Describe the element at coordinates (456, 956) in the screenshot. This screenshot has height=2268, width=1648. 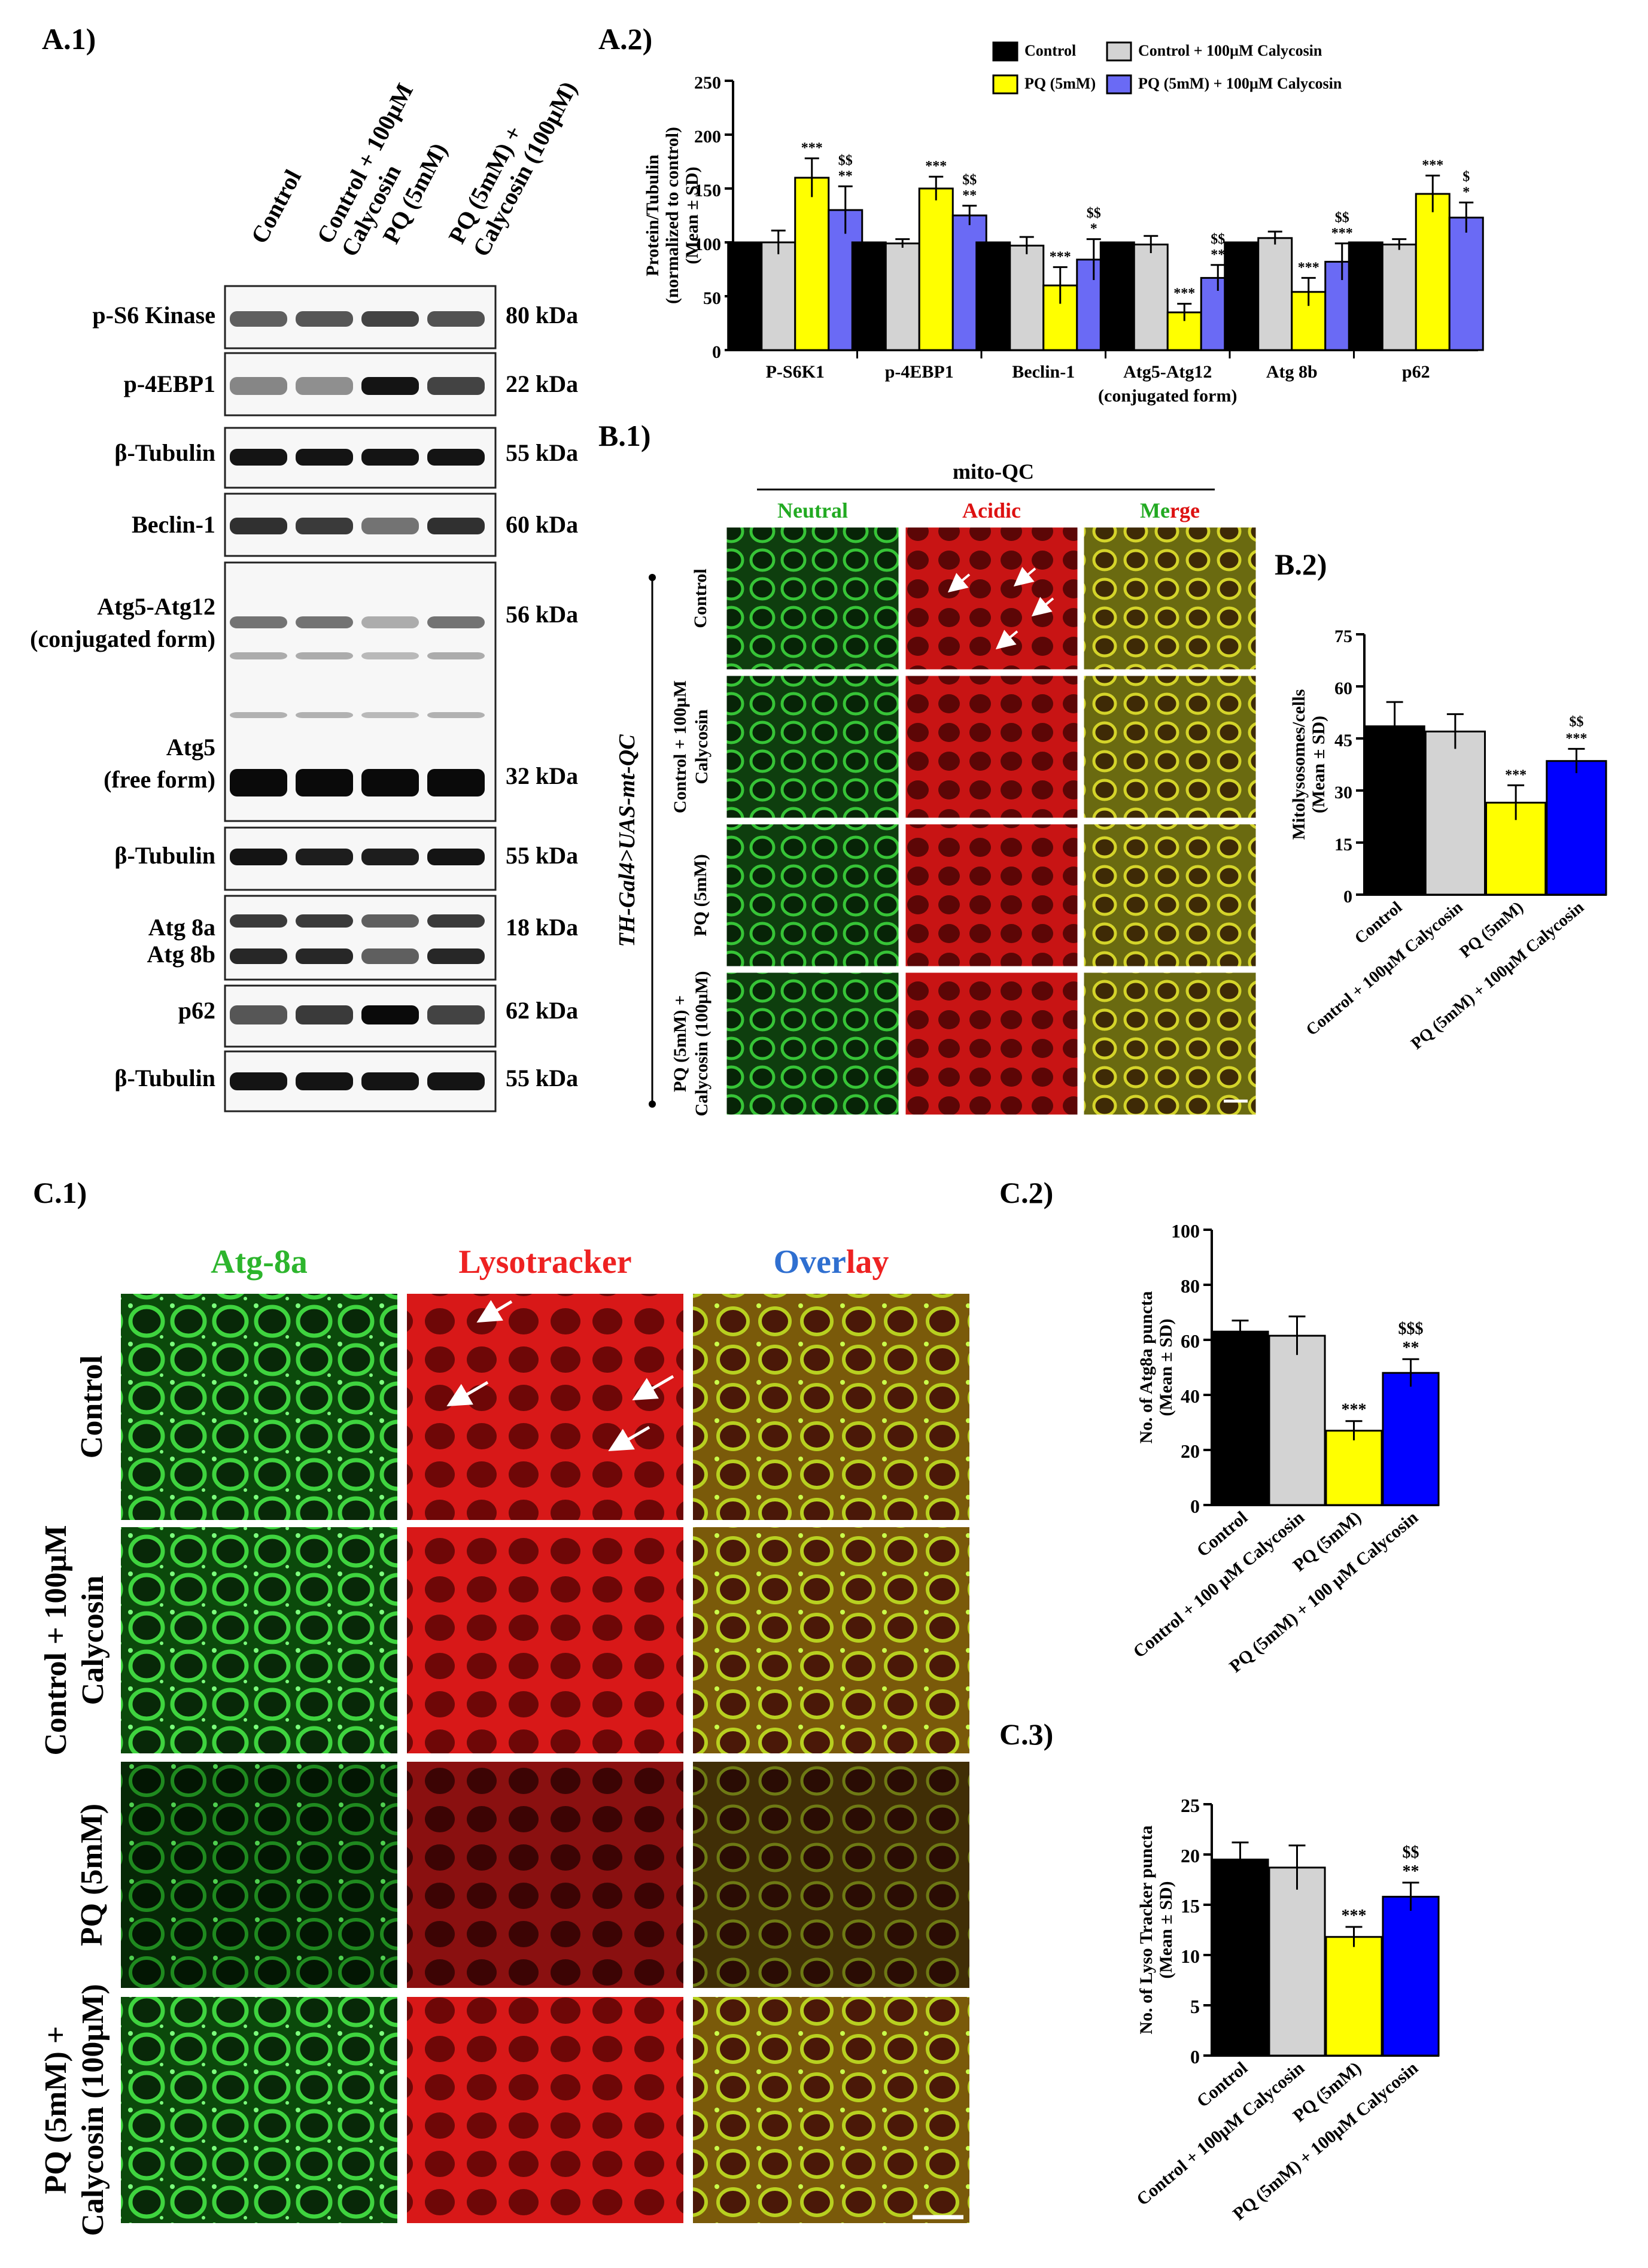
I see `band-atg8b` at that location.